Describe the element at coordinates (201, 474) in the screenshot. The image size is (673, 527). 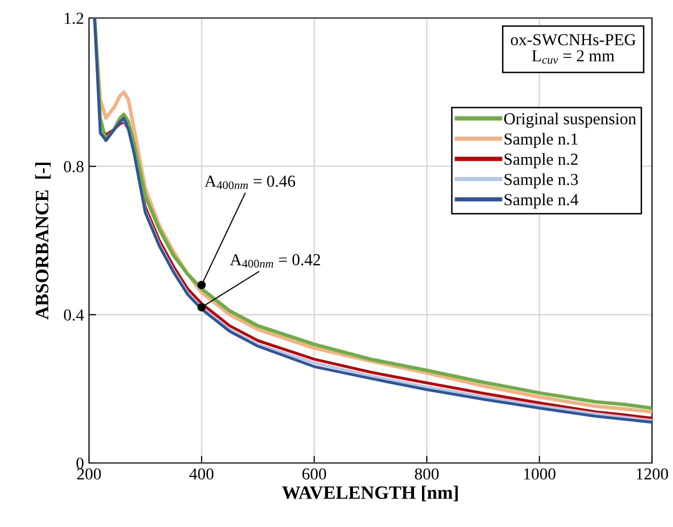
I see `x-tick-label: 400` at that location.